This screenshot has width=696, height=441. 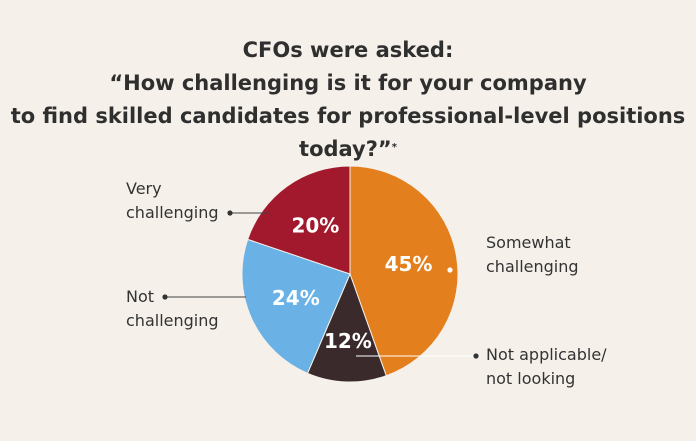 What do you see at coordinates (172, 308) in the screenshot?
I see `slice-category-label: Not challenging` at bounding box center [172, 308].